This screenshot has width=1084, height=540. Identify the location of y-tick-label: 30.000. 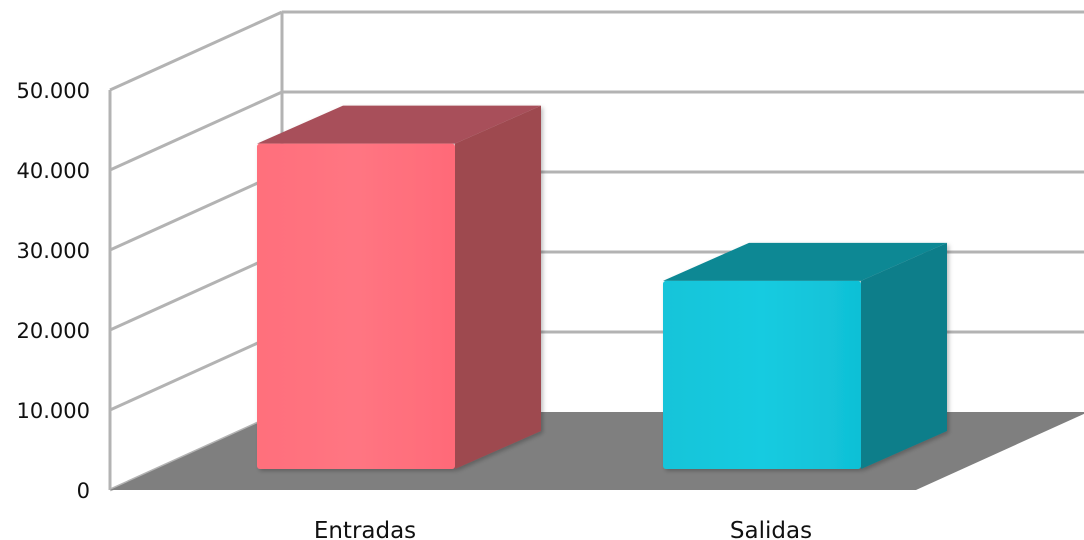
(53, 251).